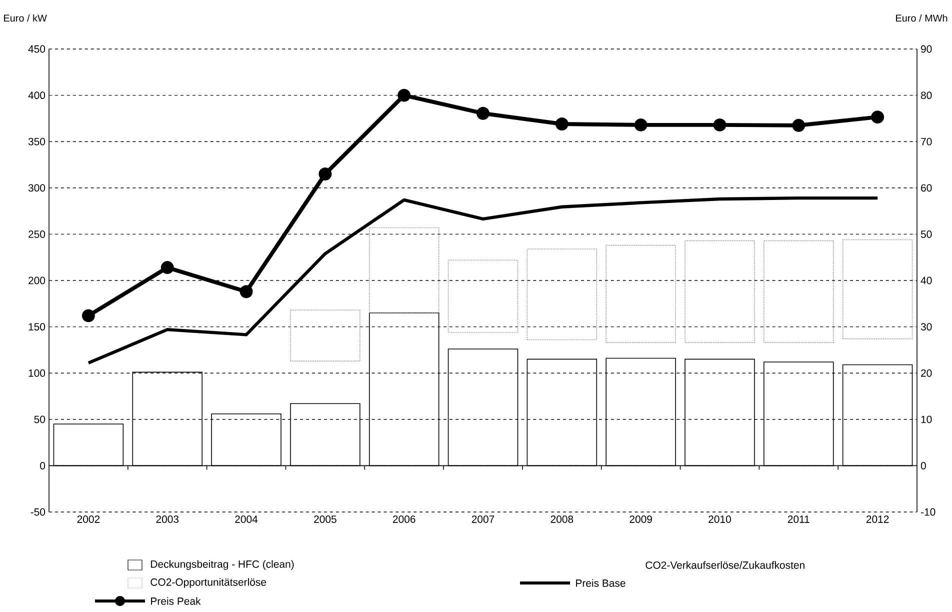 The height and width of the screenshot is (612, 952). Describe the element at coordinates (37, 188) in the screenshot. I see `y-tick-label: 300` at that location.